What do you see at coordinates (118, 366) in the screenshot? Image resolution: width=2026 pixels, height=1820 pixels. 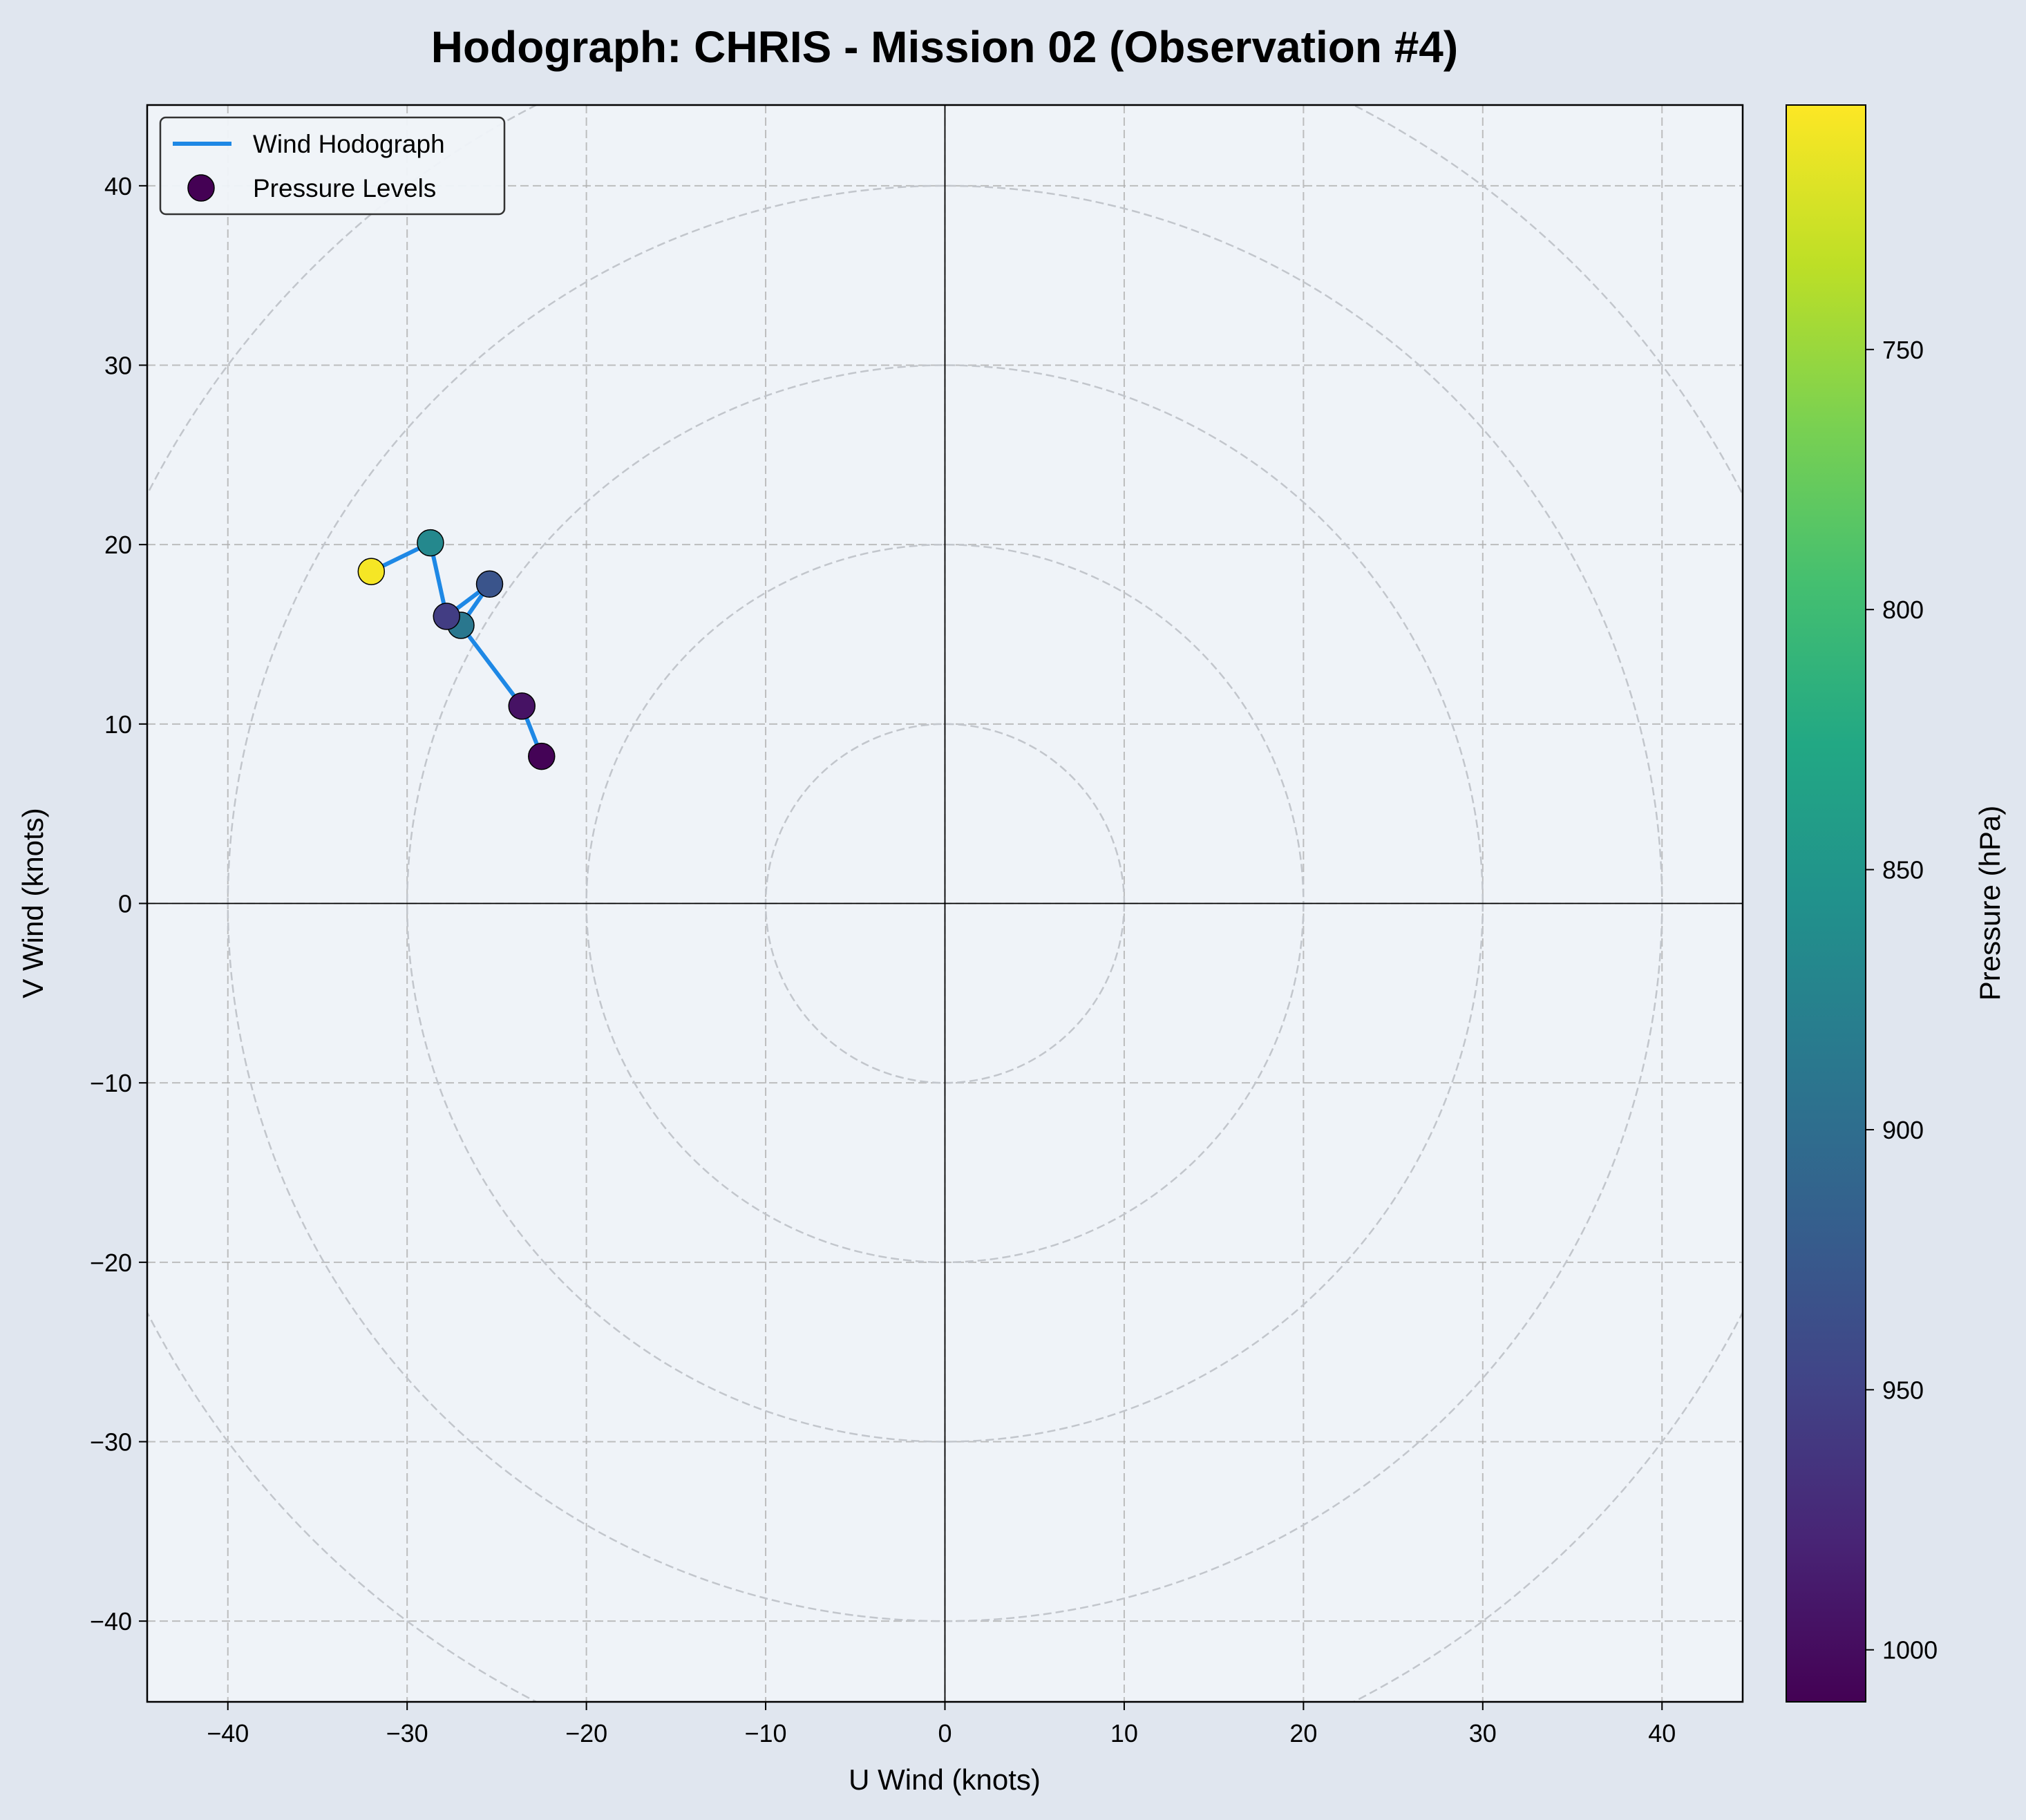 I see `y-tick-label: 30` at bounding box center [118, 366].